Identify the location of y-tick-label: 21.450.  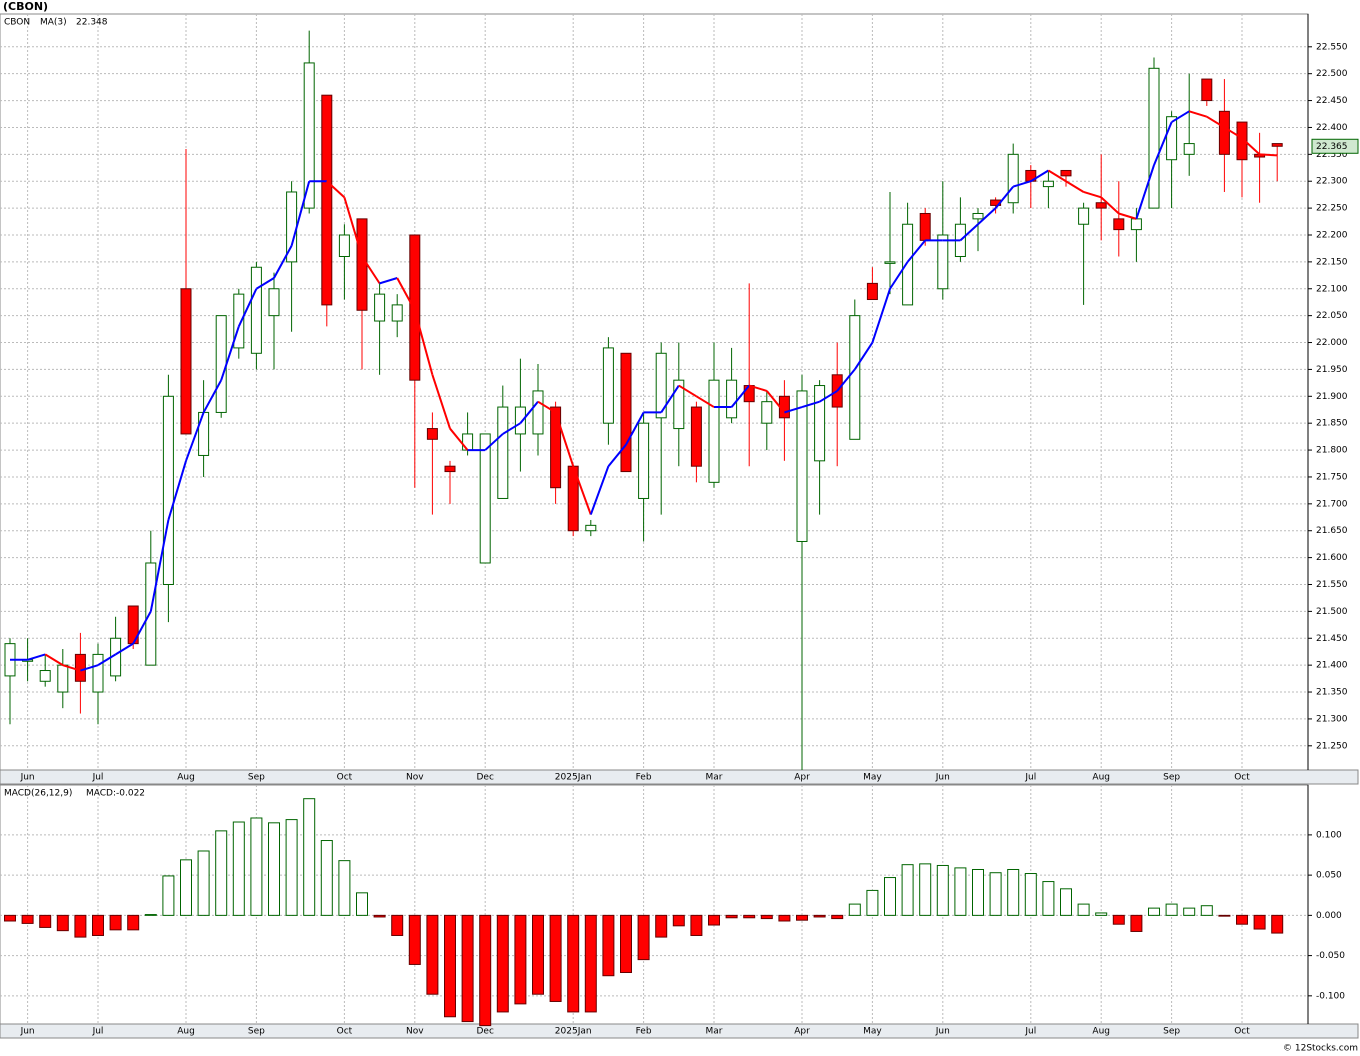
(1332, 639).